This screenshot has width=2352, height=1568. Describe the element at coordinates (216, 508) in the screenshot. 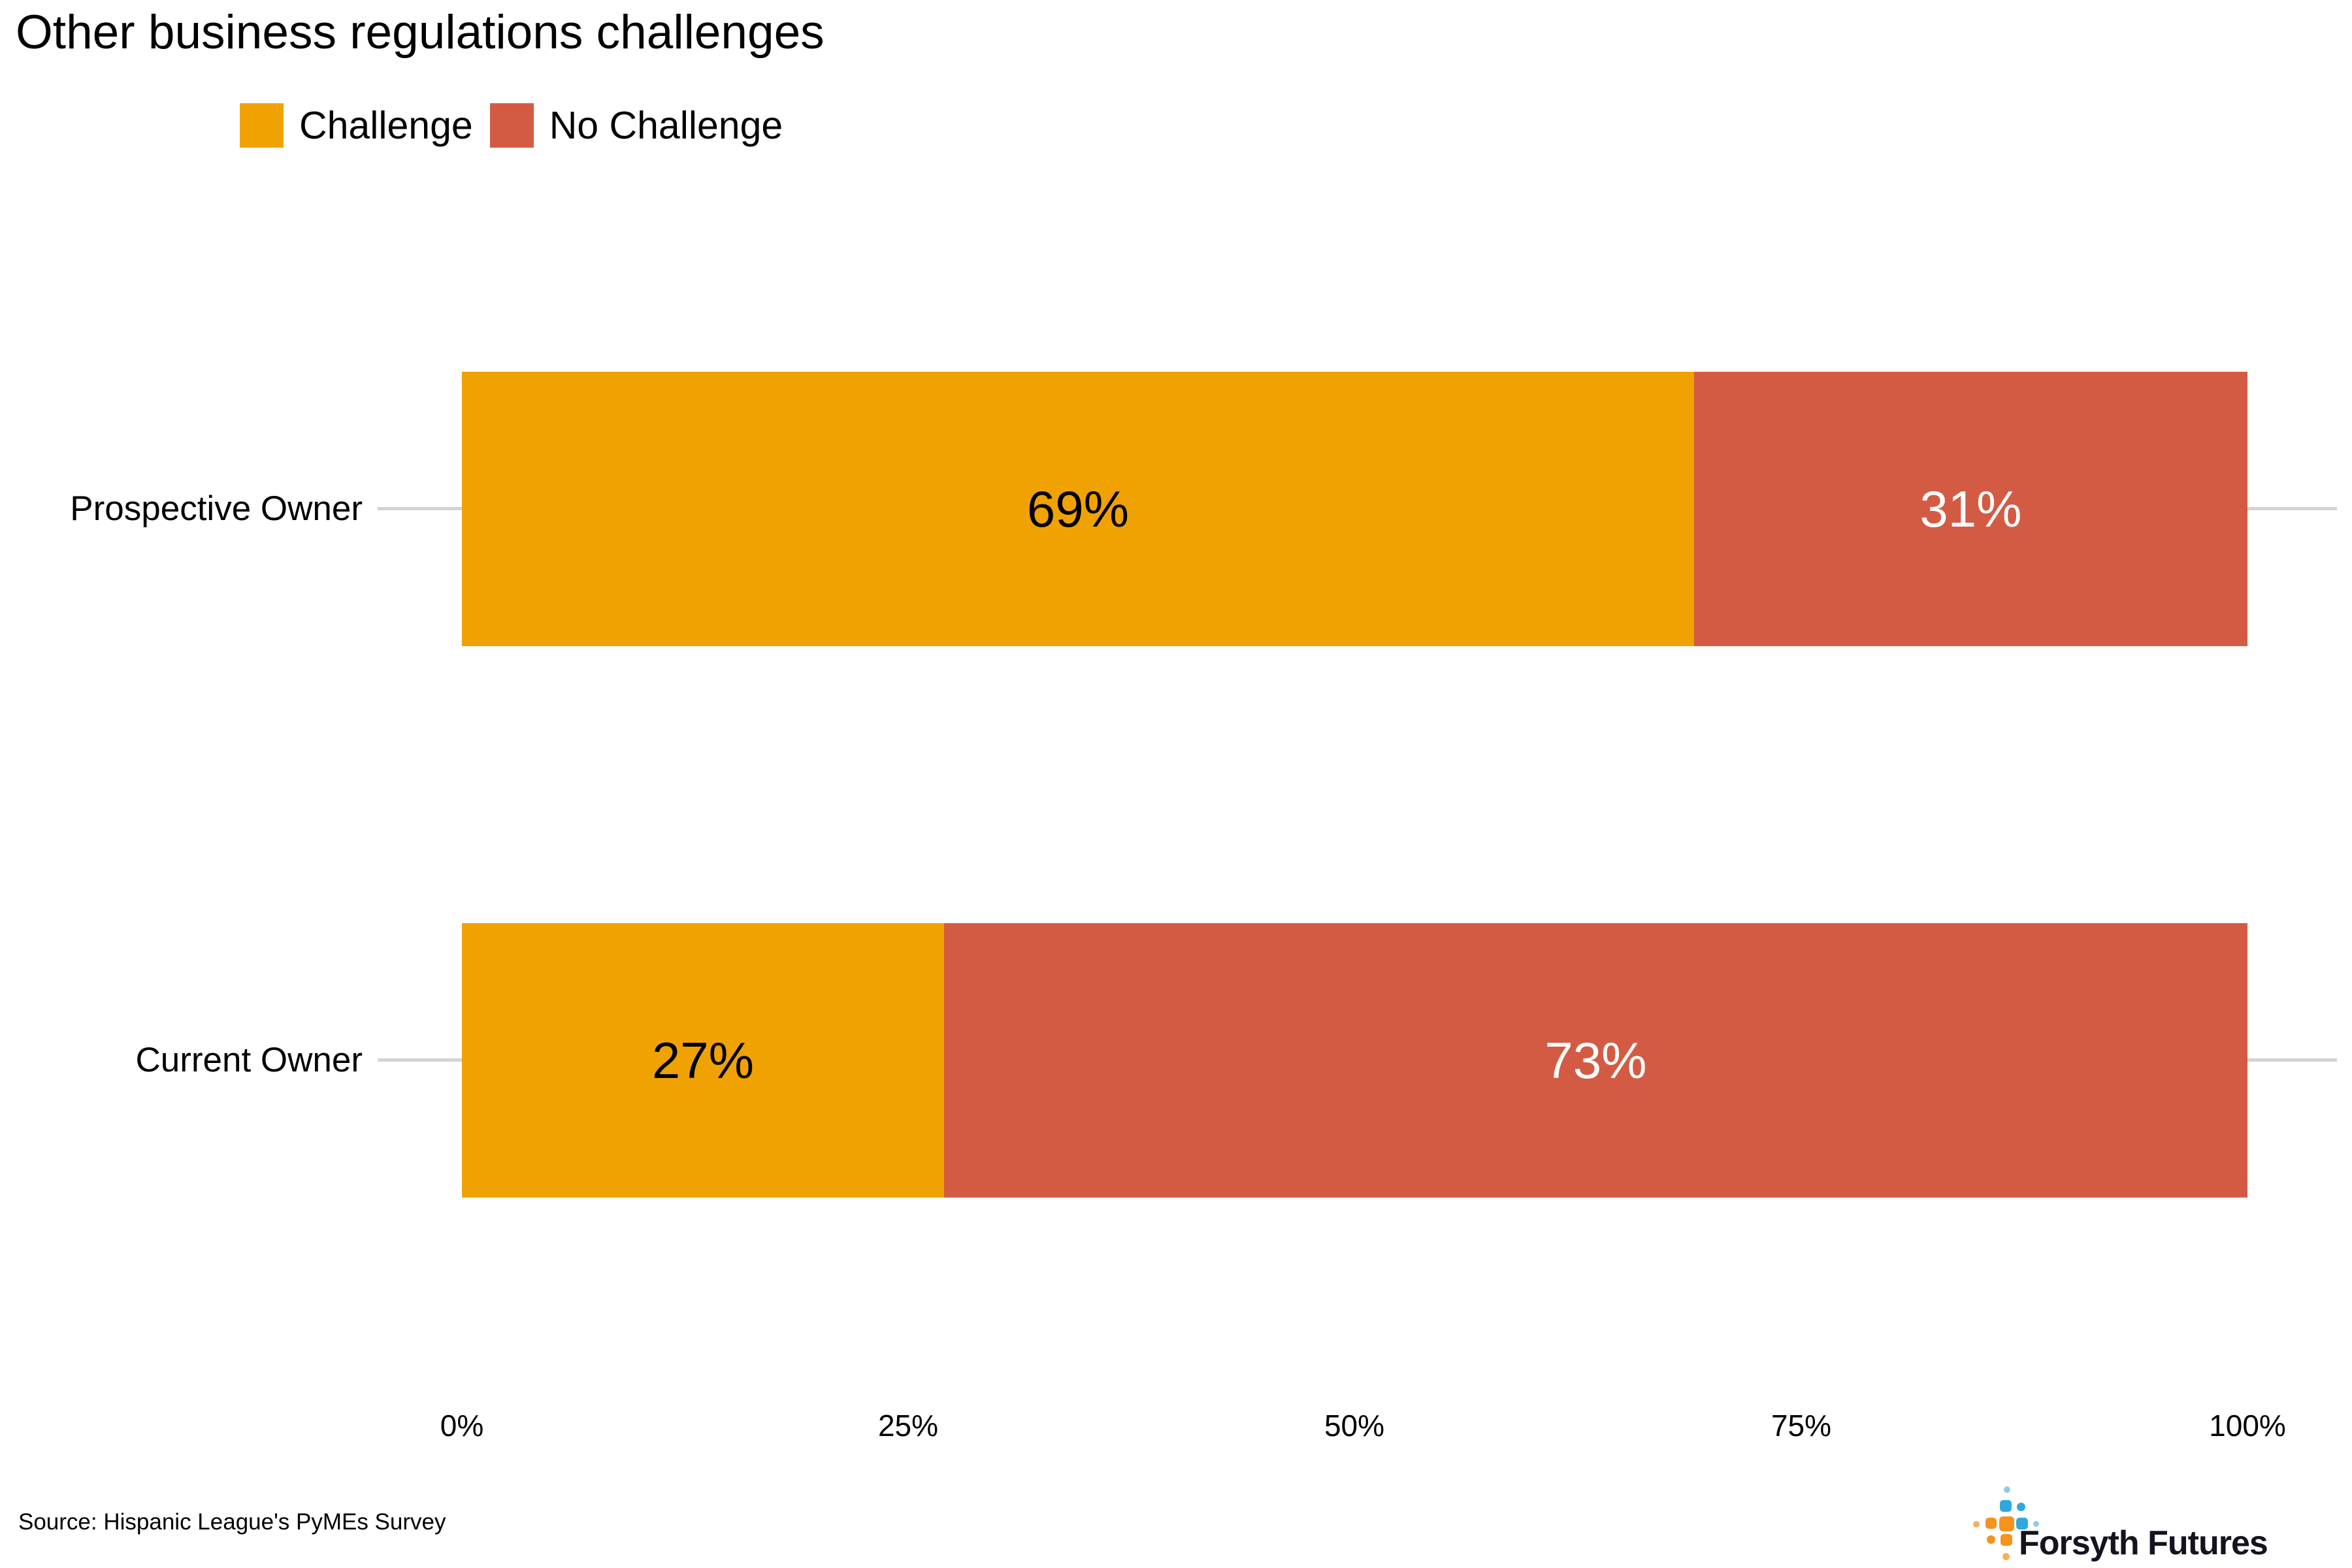

I see `category-label-prospective-owner: Prospective Owner` at that location.